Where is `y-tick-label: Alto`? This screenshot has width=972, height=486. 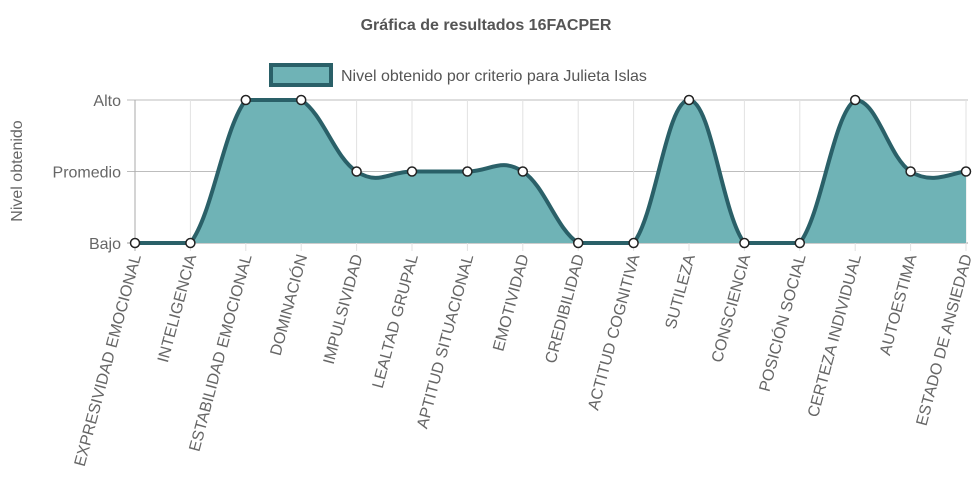 y-tick-label: Alto is located at coordinates (107, 101).